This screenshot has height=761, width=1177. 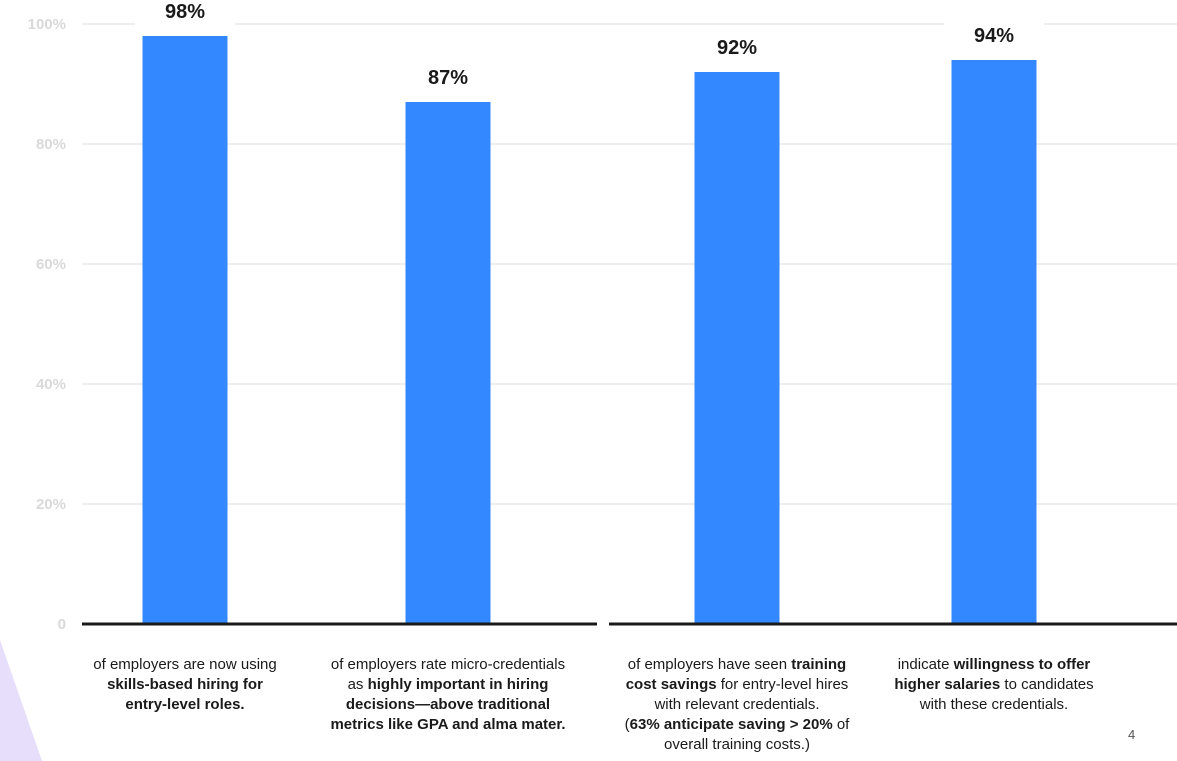 What do you see at coordinates (1022, 664) in the screenshot?
I see `caption-bold-text: willingness to offer` at bounding box center [1022, 664].